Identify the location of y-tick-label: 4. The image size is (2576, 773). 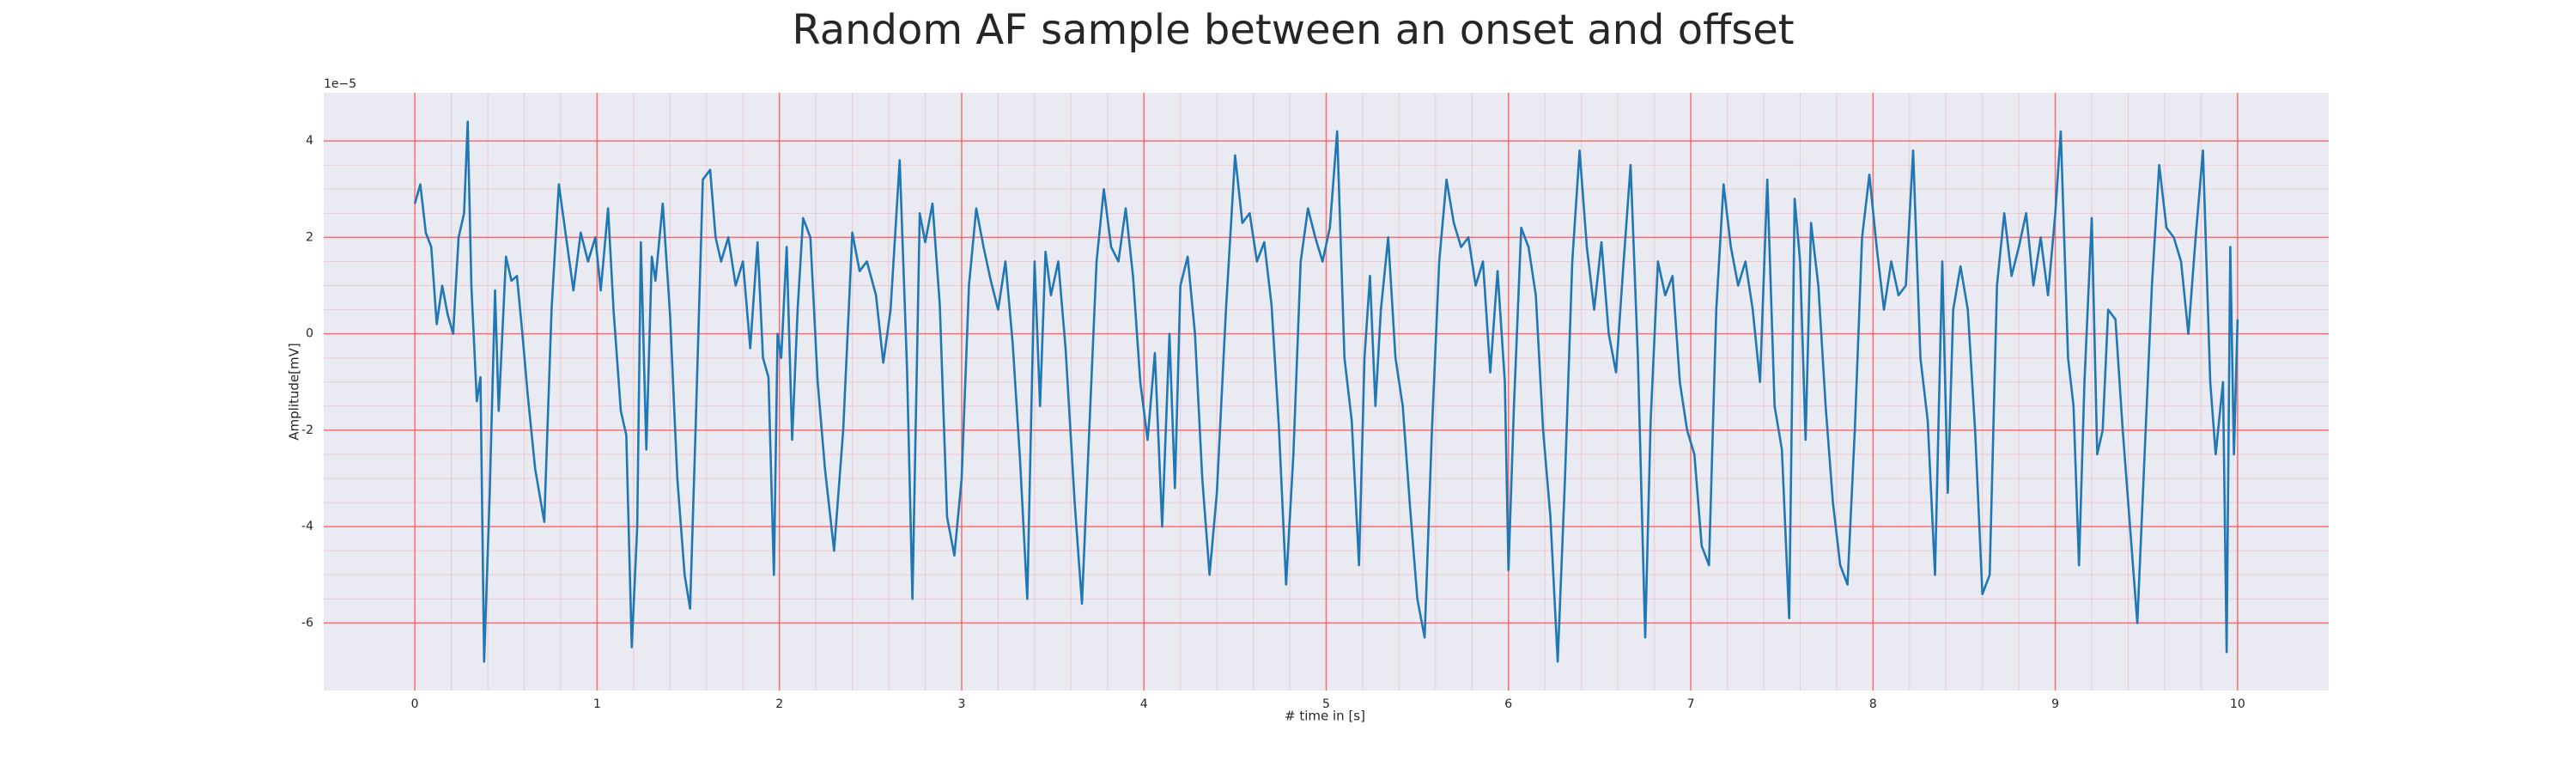
(310, 141).